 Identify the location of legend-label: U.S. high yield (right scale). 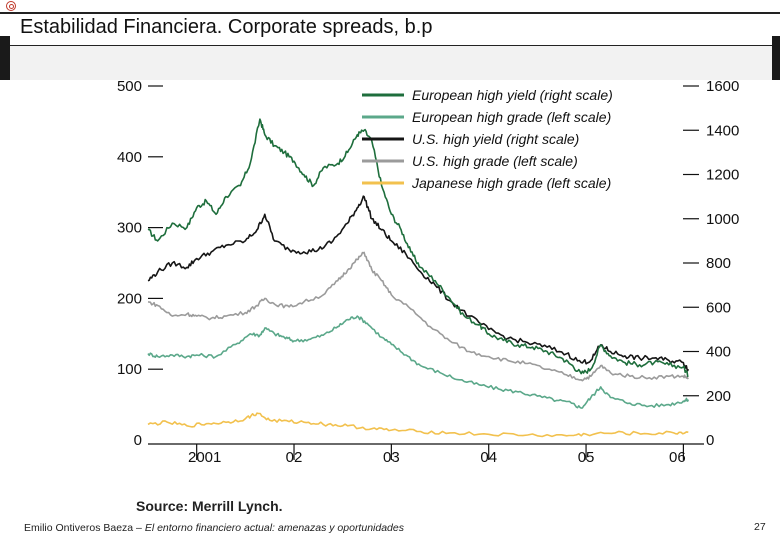
(495, 139).